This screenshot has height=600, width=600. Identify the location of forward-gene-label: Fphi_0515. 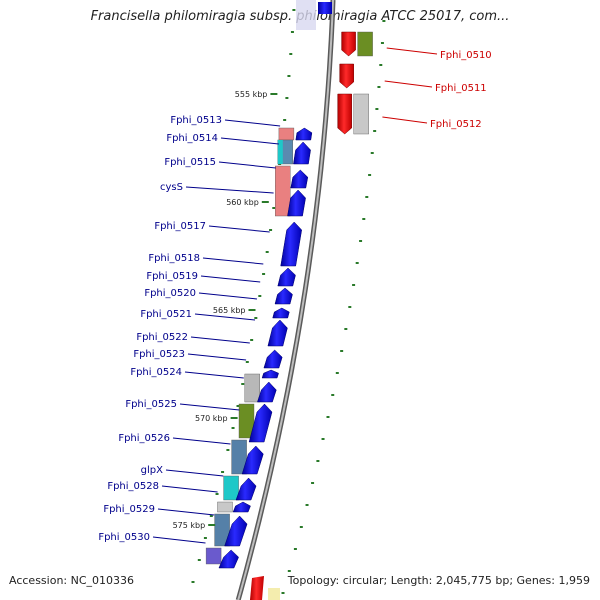
(190, 162).